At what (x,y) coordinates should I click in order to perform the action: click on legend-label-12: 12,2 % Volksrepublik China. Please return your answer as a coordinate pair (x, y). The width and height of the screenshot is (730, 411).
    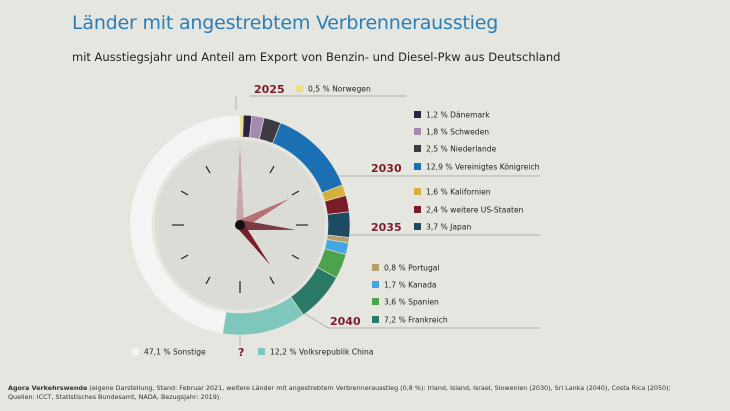
    Looking at the image, I should click on (321, 352).